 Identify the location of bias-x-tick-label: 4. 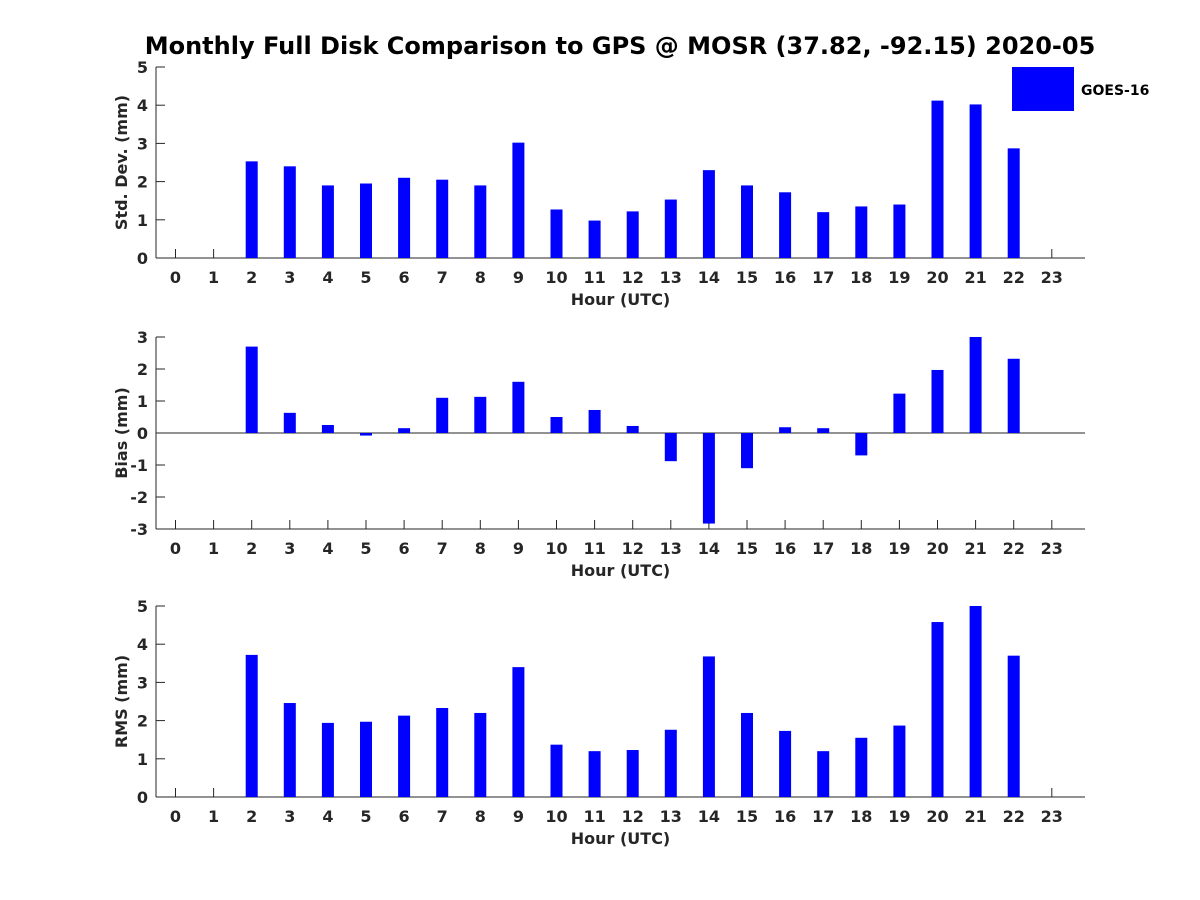
(327, 548).